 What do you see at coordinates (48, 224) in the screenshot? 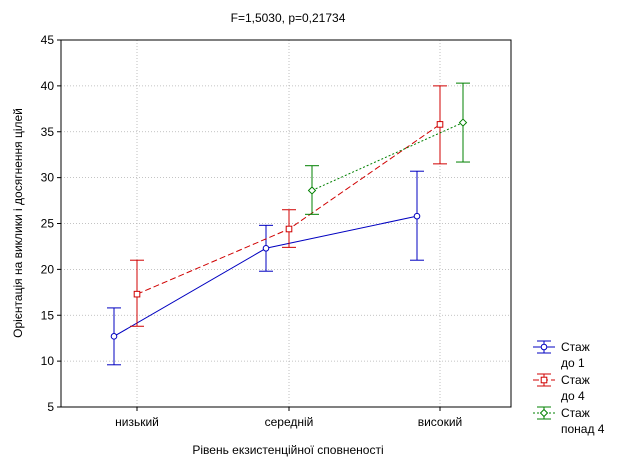
I see `y-tick-label: 25` at bounding box center [48, 224].